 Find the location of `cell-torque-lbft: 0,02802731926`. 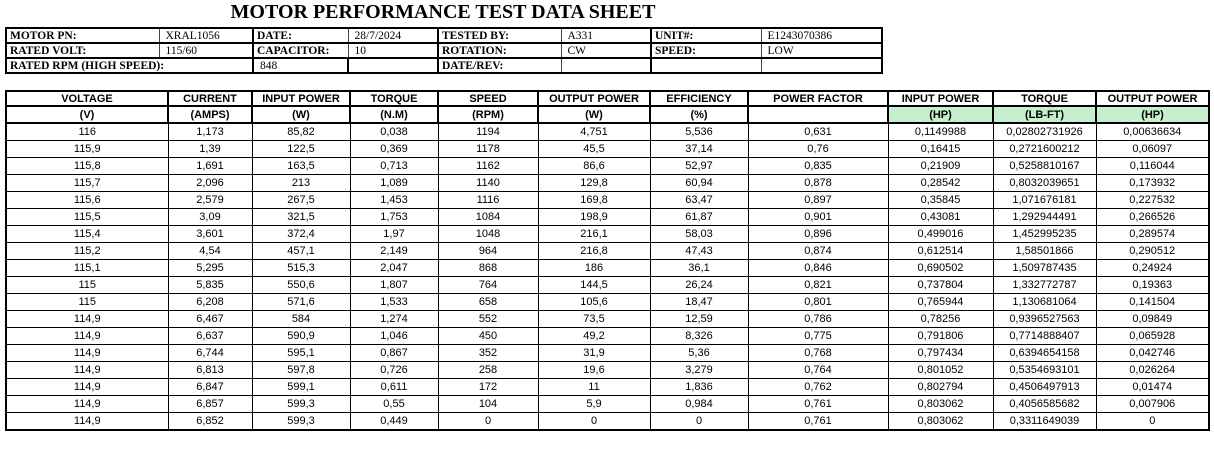

cell-torque-lbft: 0,02802731926 is located at coordinates (1044, 131).